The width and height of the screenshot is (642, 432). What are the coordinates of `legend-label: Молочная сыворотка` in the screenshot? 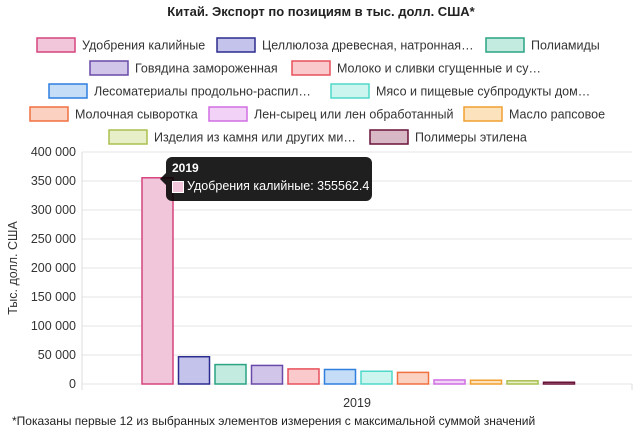 It's located at (136, 115).